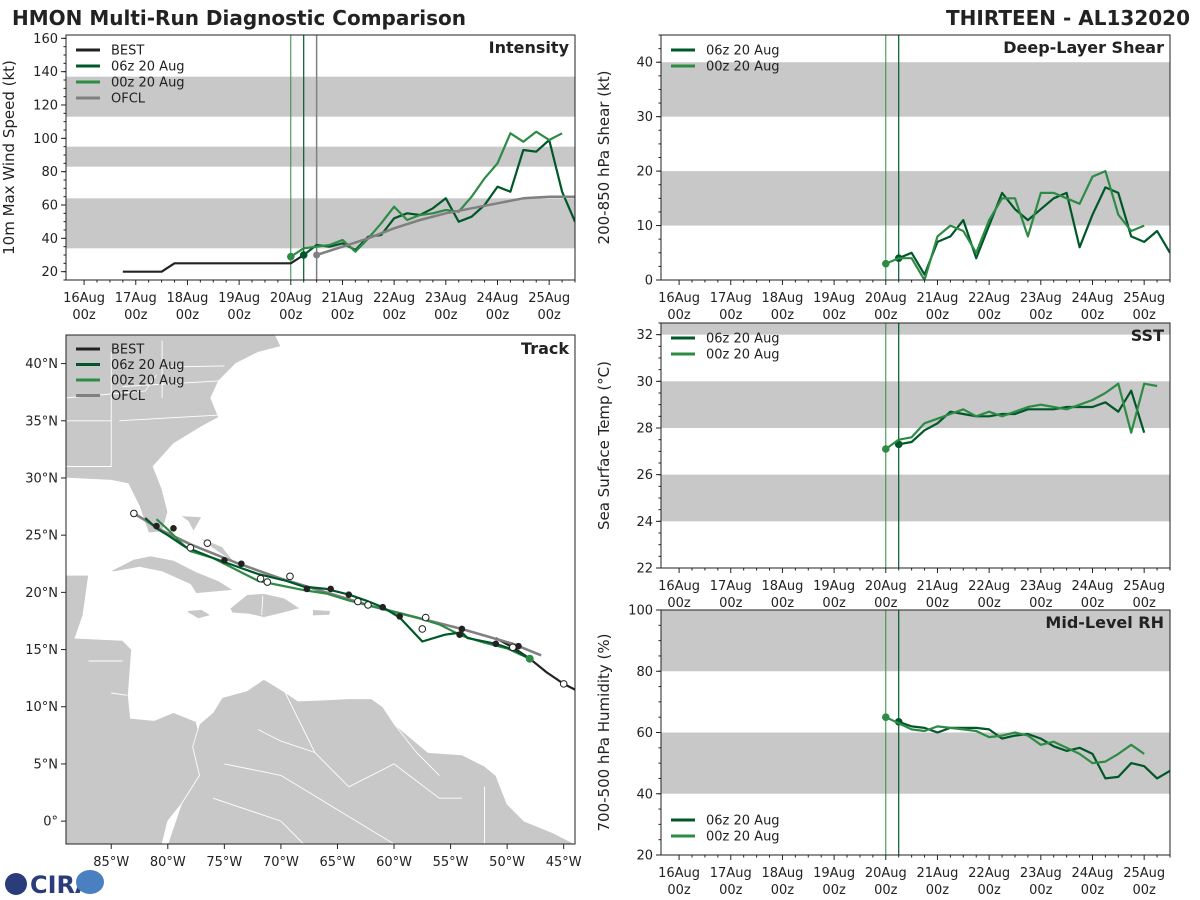  Describe the element at coordinates (46, 764) in the screenshot. I see `track-ytick-label: 5°N` at that location.